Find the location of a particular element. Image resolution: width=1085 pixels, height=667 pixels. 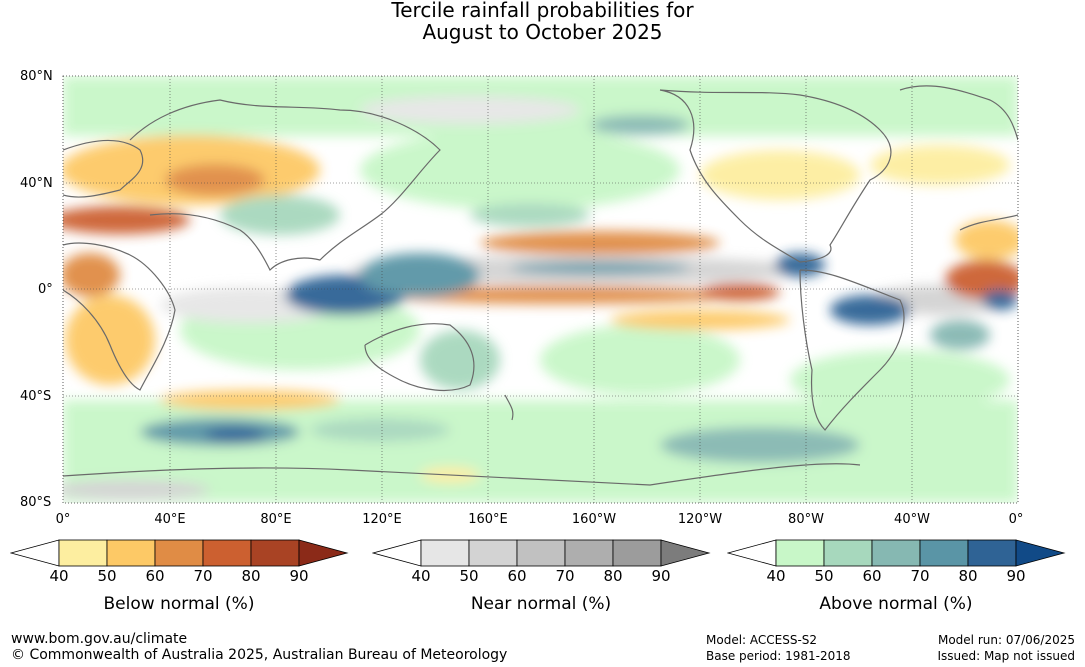

below-normal-high-arrow is located at coordinates (323, 553).